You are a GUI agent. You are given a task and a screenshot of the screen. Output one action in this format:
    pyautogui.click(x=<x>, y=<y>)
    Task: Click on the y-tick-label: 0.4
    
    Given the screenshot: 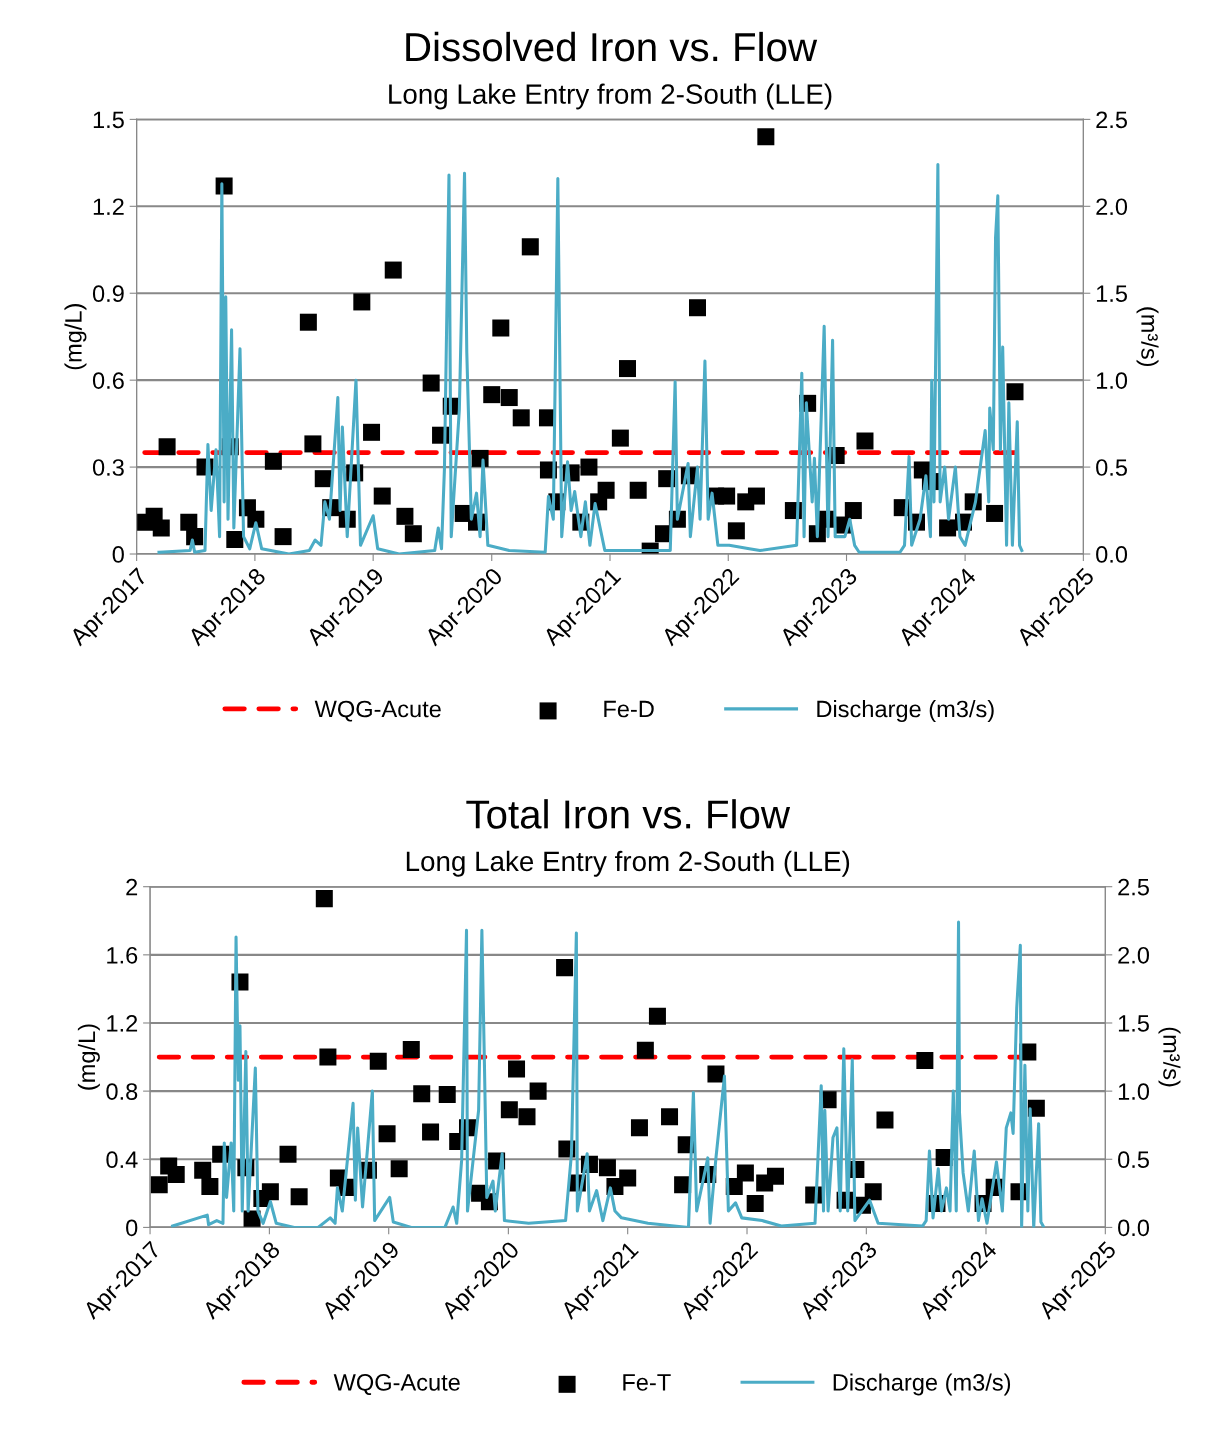 What is the action you would take?
    pyautogui.click(x=122, y=1160)
    